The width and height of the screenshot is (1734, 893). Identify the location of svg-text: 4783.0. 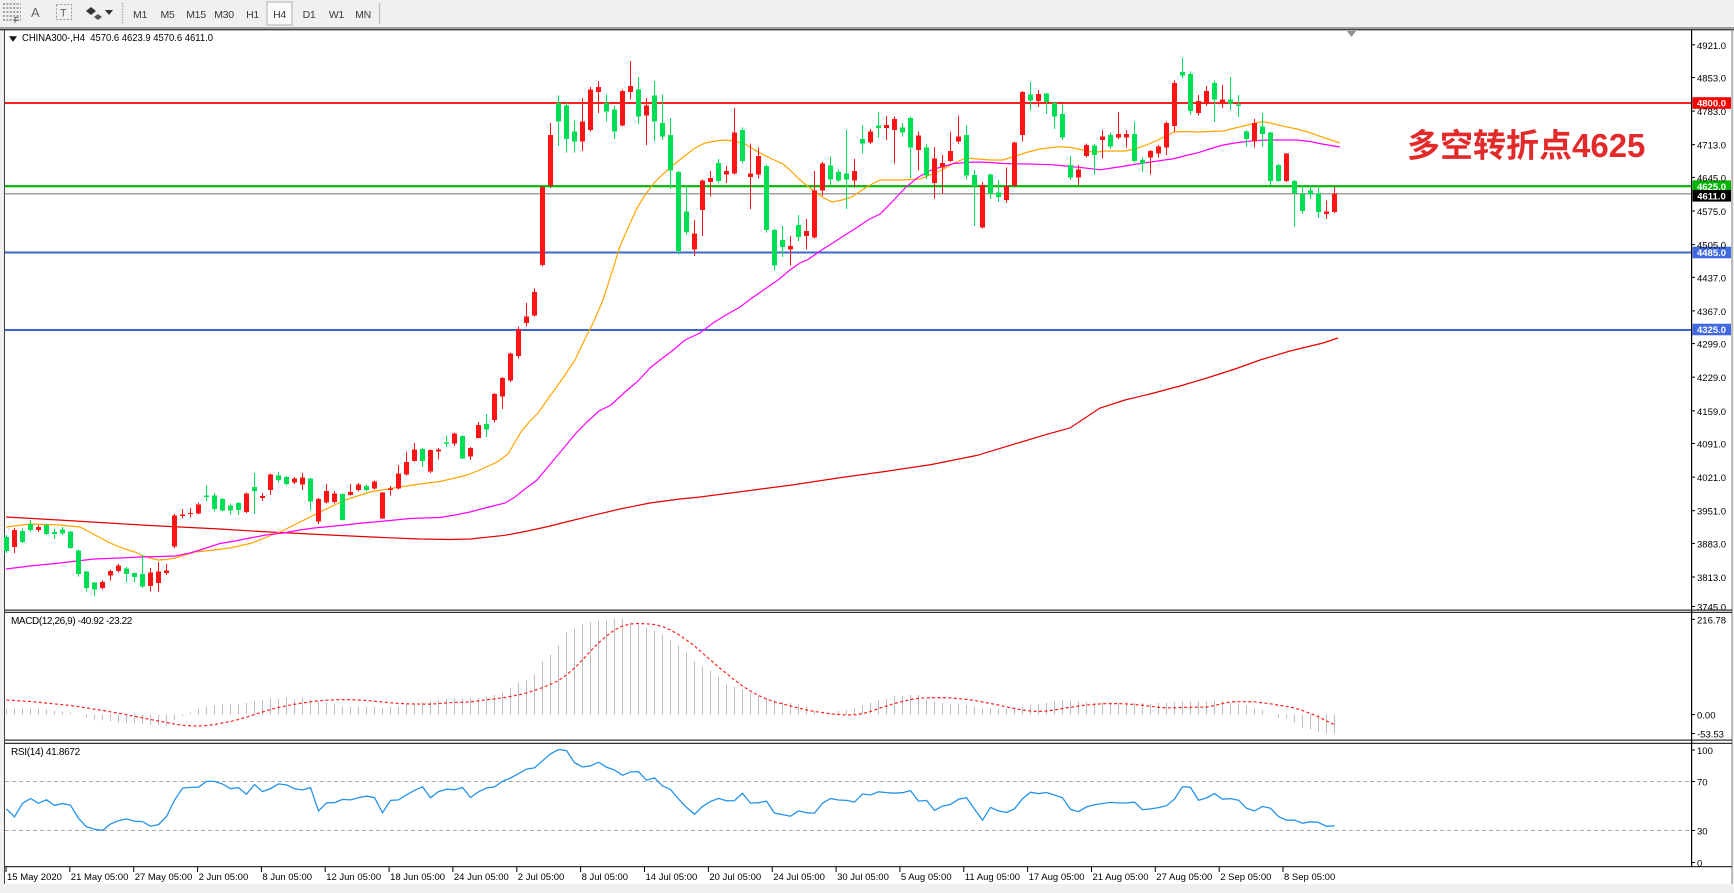
(1711, 112).